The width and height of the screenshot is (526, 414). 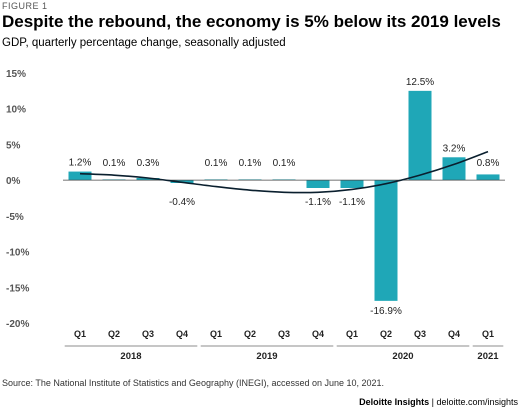 I want to click on y-tick-label: -15%, so click(x=17, y=288).